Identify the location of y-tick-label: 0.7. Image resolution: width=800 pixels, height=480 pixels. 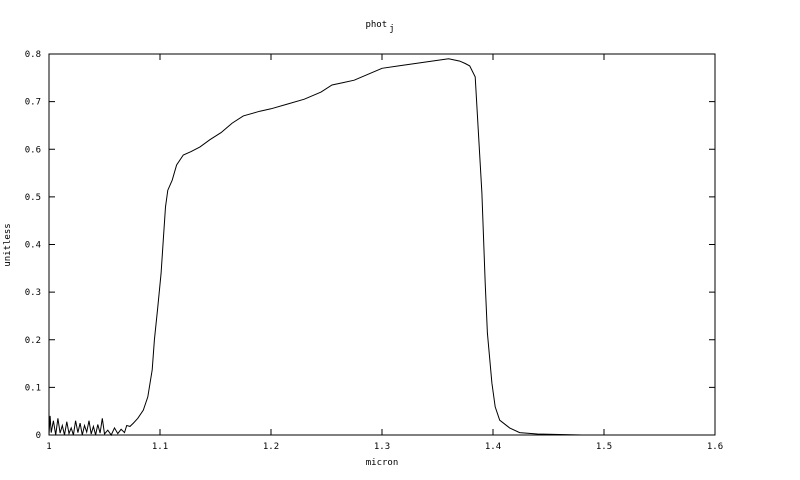
(33, 103).